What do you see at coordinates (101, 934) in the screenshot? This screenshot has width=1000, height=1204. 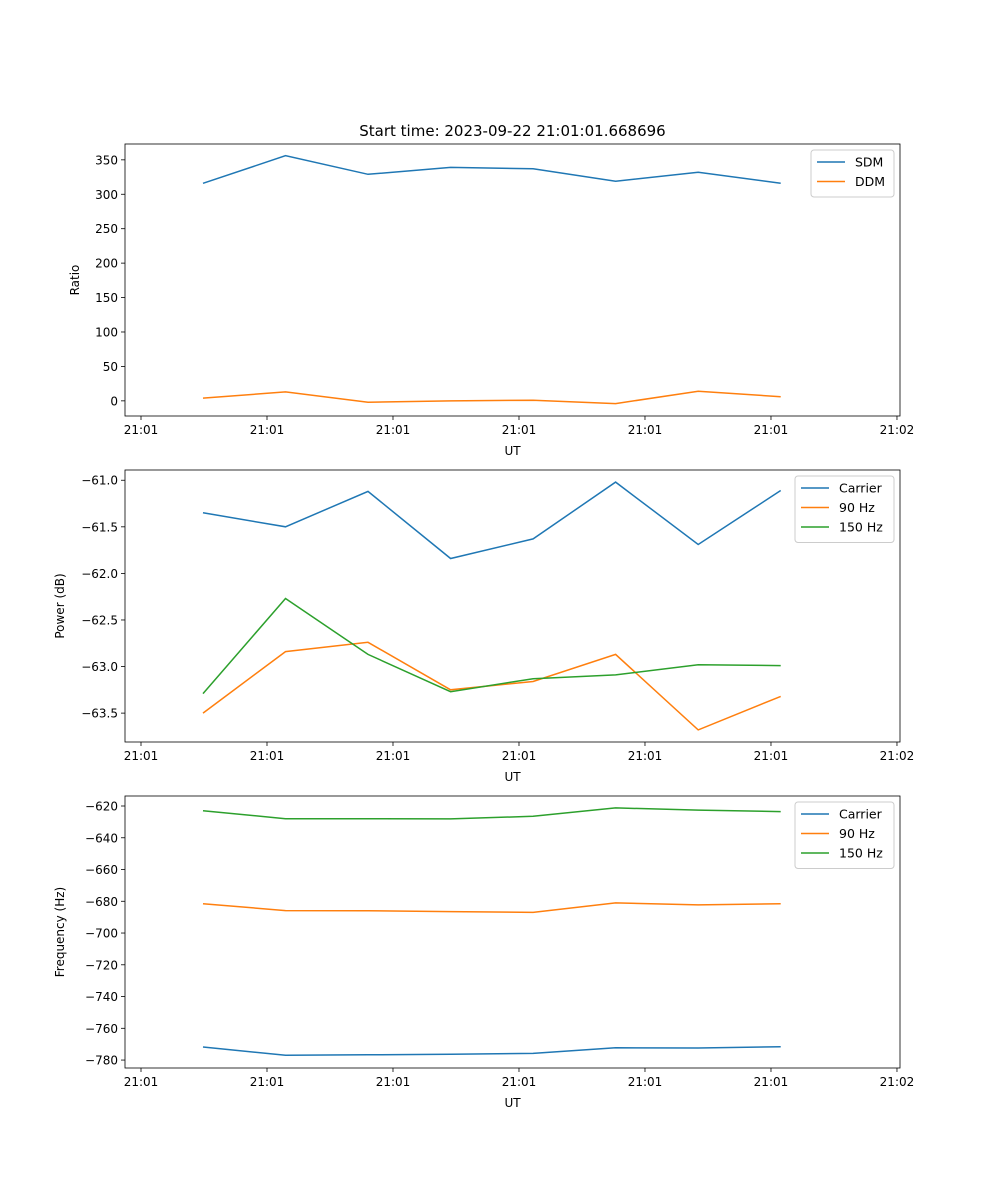 I see `y-tick-label: −700` at bounding box center [101, 934].